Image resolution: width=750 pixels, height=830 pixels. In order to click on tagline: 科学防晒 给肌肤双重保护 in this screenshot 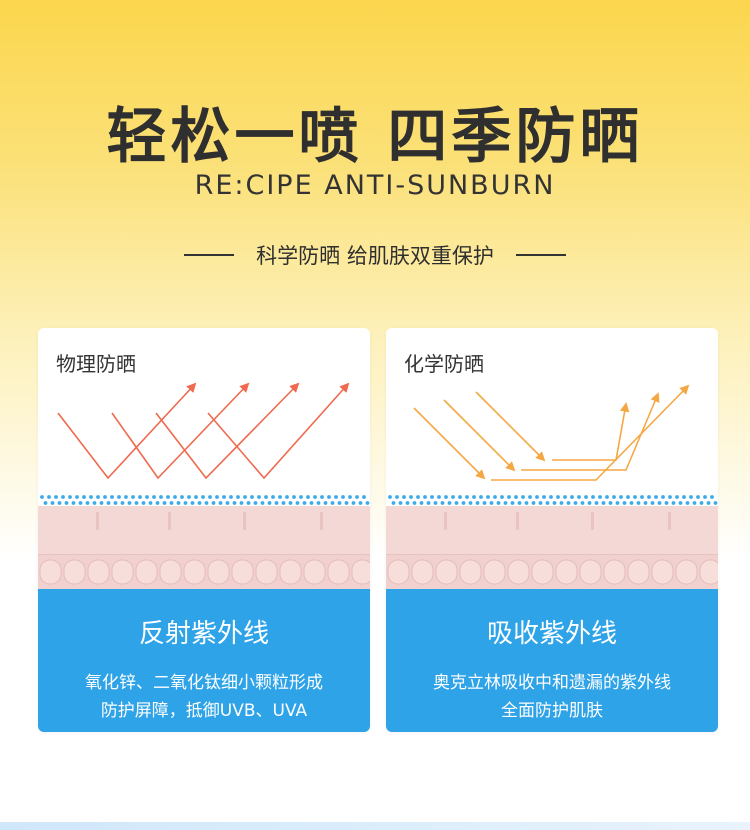, I will do `click(375, 256)`.